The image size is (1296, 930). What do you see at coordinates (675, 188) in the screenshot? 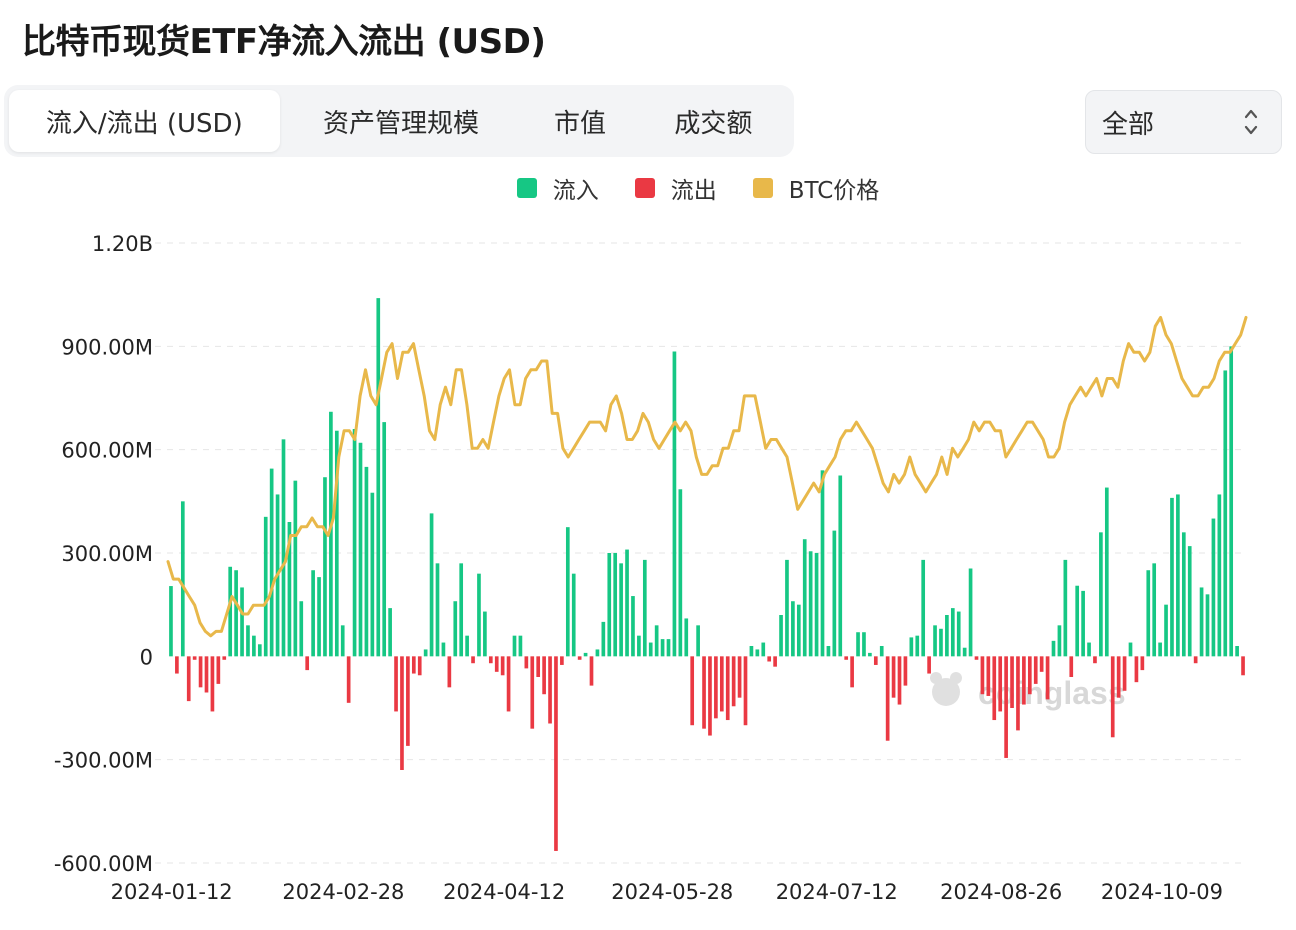
I see `legend-item-outflow: 流出` at bounding box center [675, 188].